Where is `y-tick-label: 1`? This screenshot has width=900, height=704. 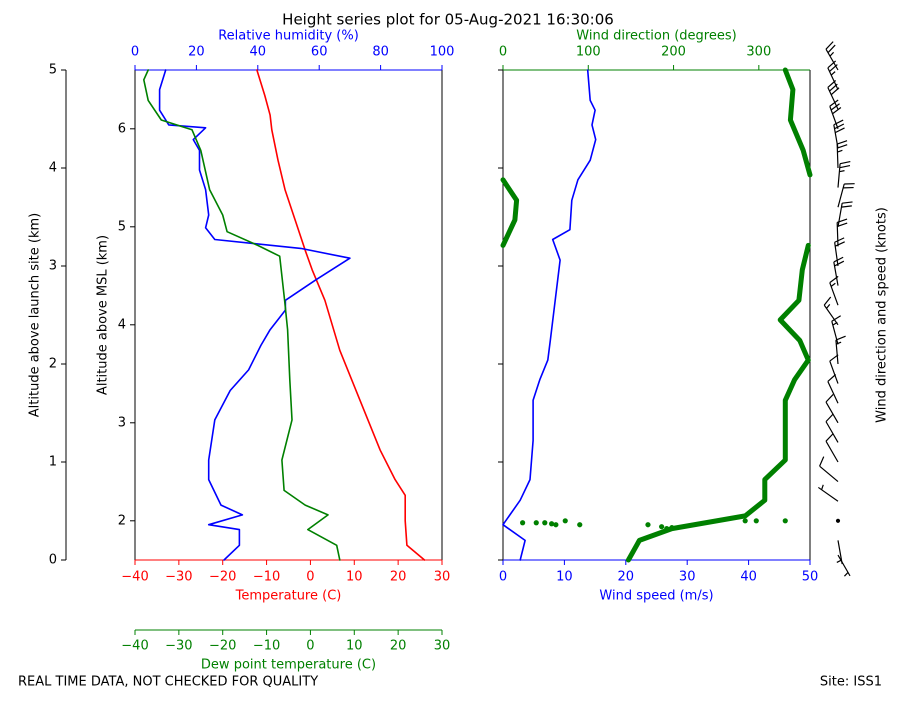 y-tick-label: 1 is located at coordinates (53, 462).